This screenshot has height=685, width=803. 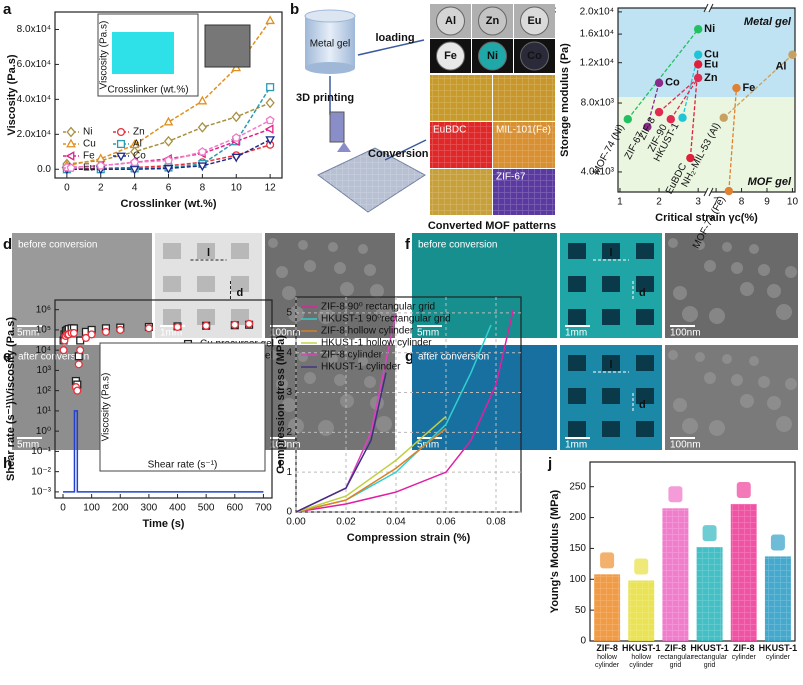 I want to click on y-axis-label: Compression stress (MPa), so click(x=281, y=404).